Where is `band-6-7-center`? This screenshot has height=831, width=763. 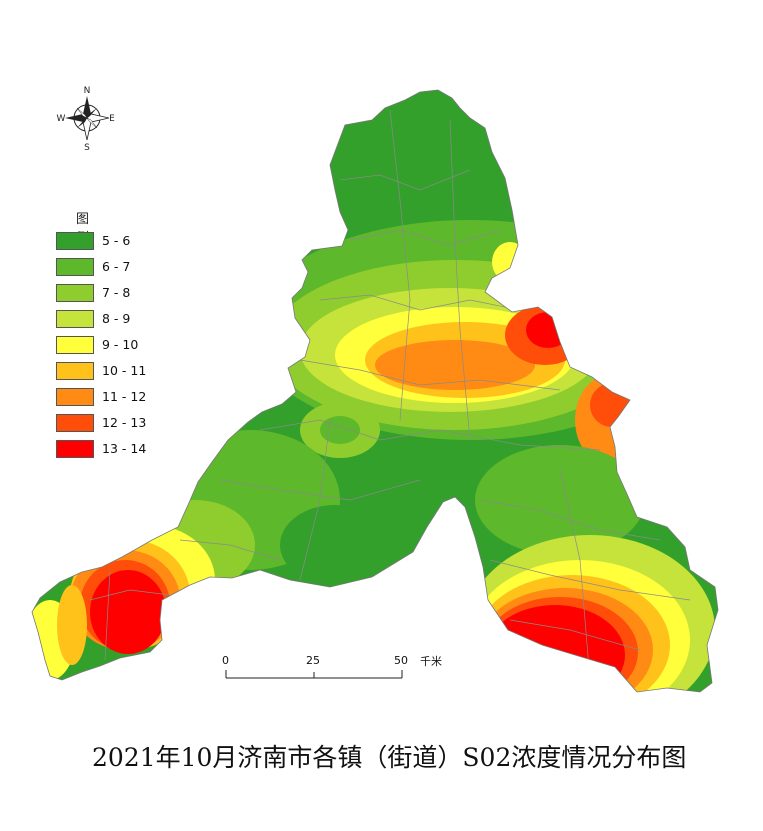 band-6-7-center is located at coordinates (340, 430).